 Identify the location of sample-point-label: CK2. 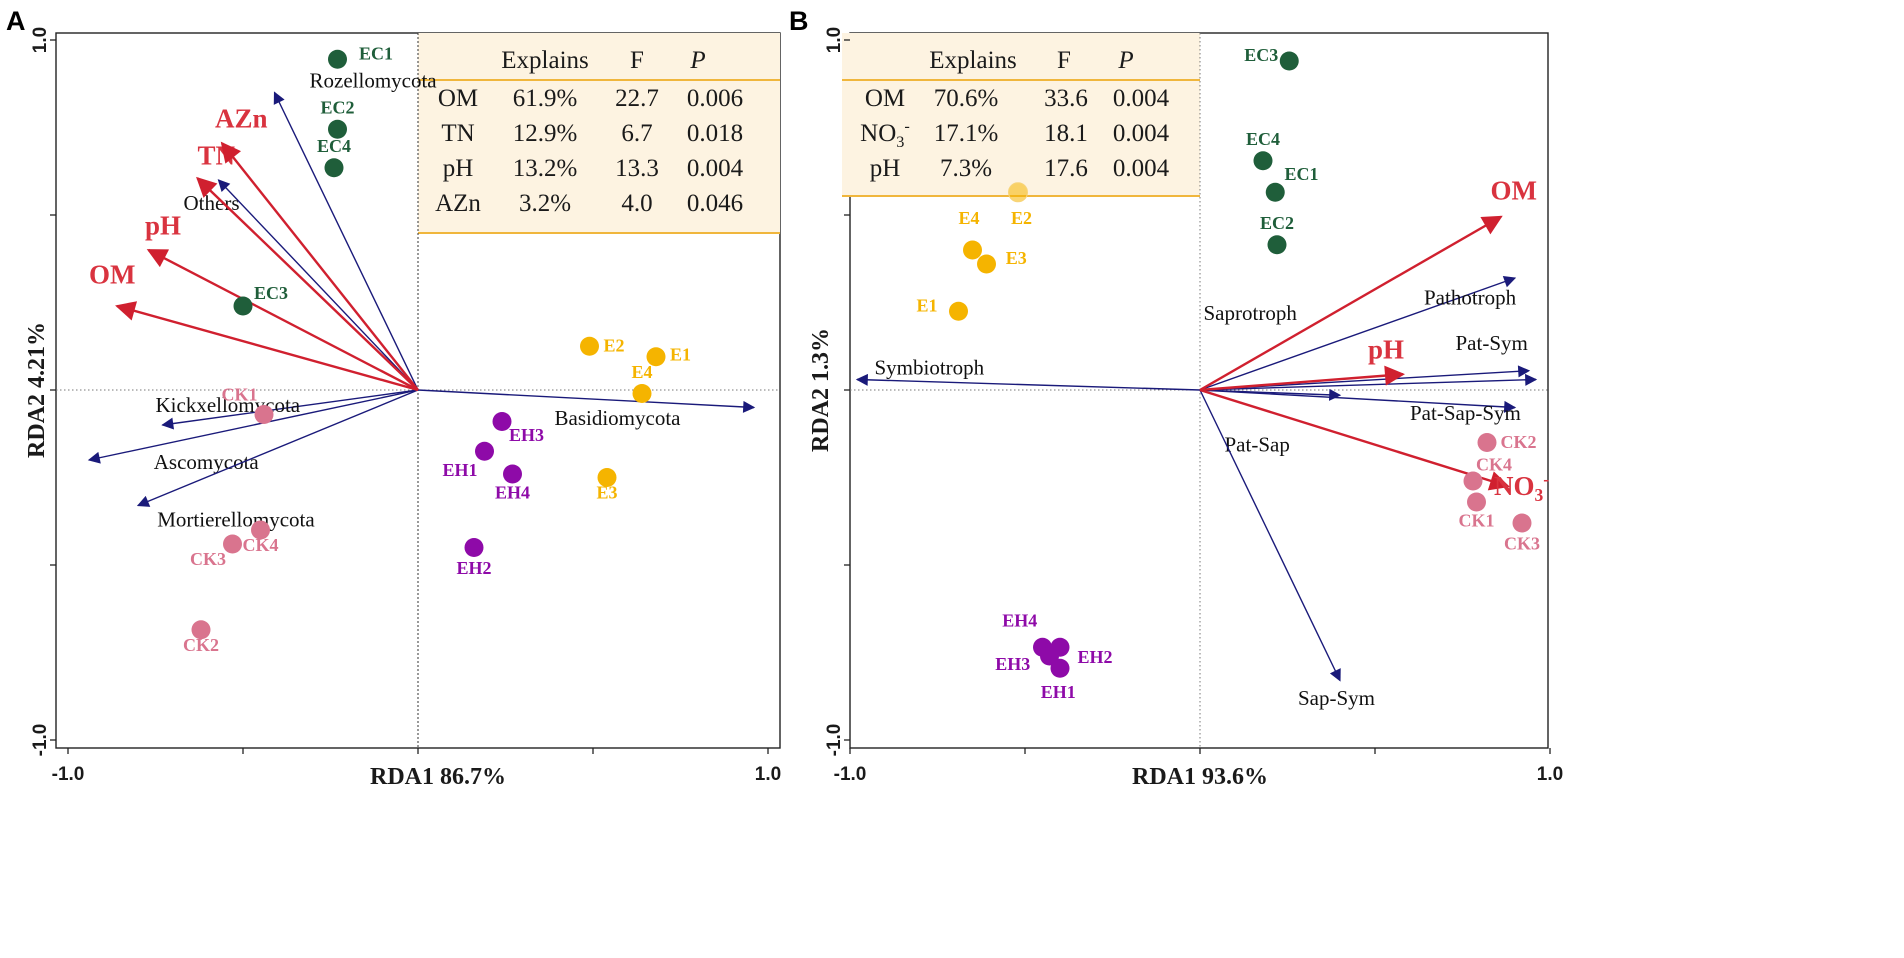
(201, 645).